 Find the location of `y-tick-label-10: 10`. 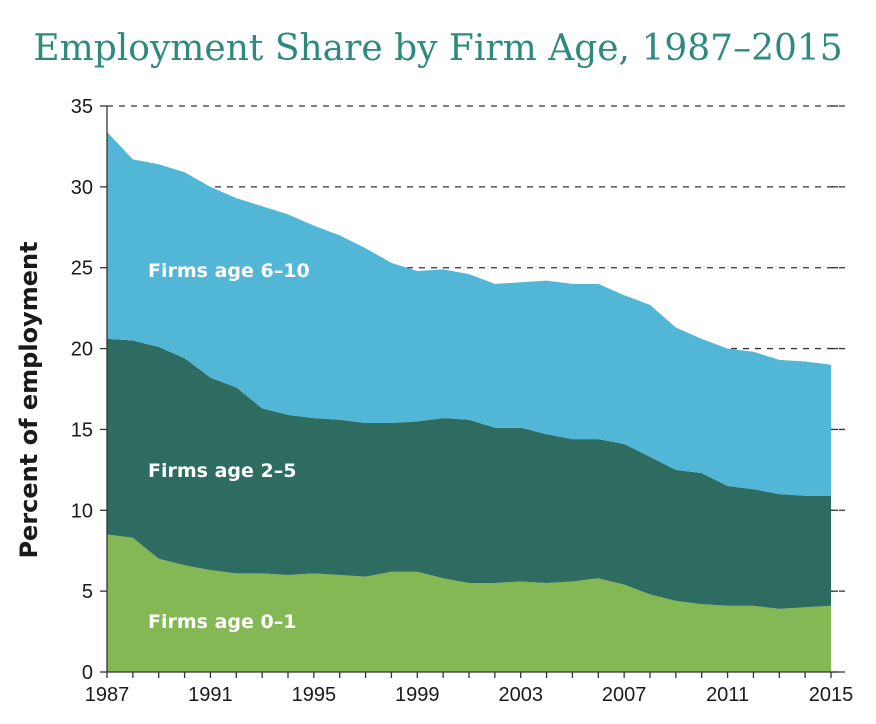

y-tick-label-10: 10 is located at coordinates (82, 511).